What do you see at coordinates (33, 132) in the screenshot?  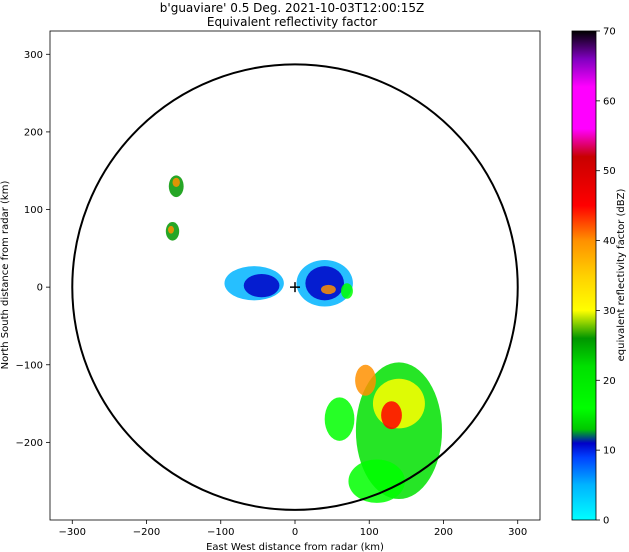 I see `y-tick-label: 200` at bounding box center [33, 132].